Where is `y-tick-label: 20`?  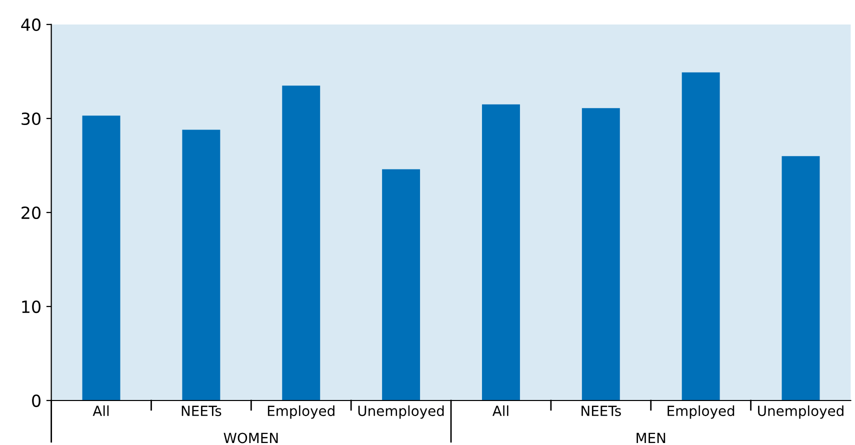 y-tick-label: 20 is located at coordinates (31, 213).